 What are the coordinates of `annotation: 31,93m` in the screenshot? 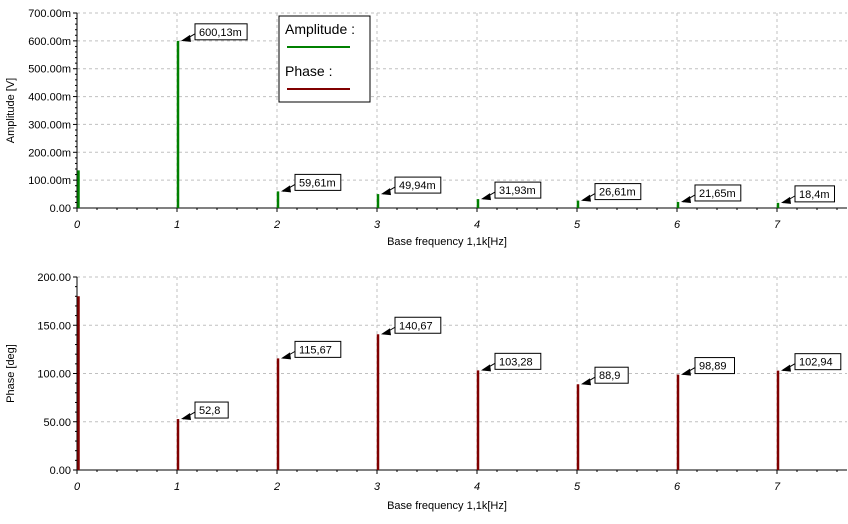 It's located at (511, 191).